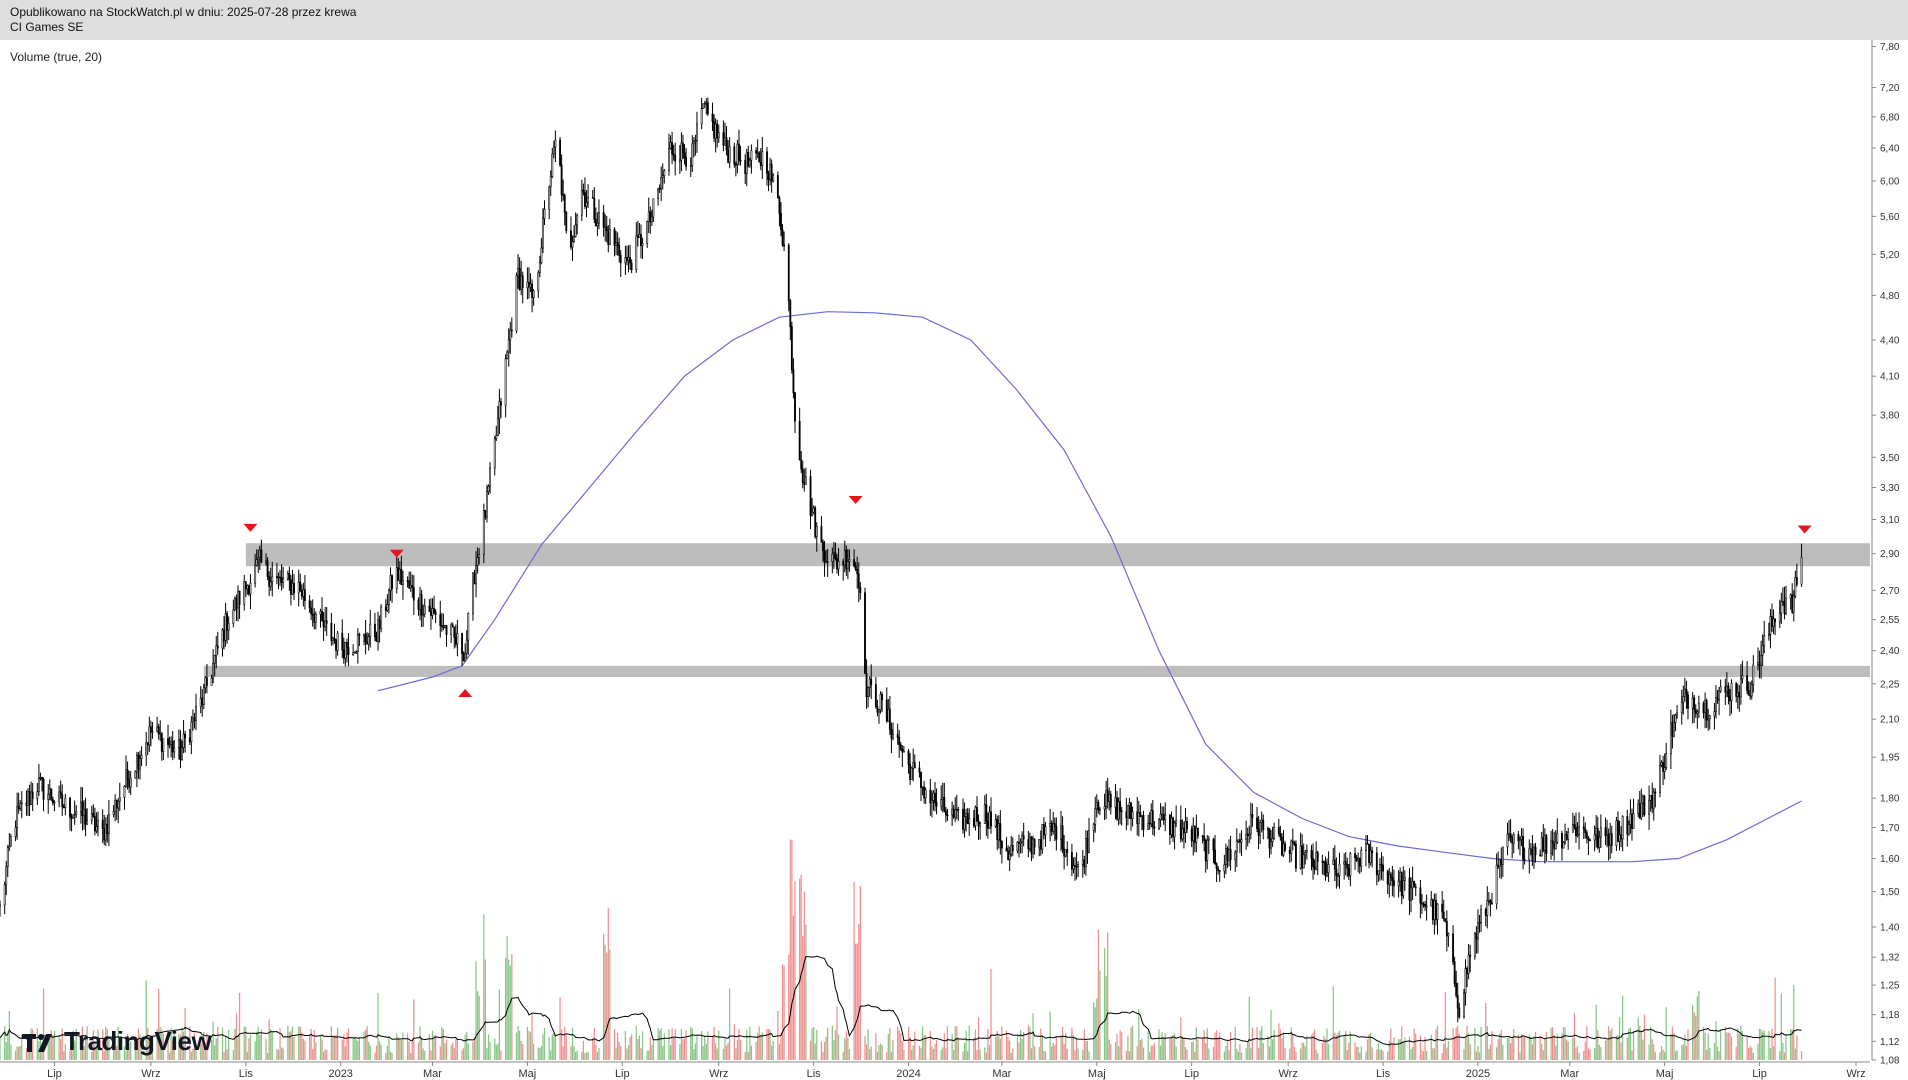  What do you see at coordinates (1097, 1074) in the screenshot?
I see `time-tick-label: Maj` at bounding box center [1097, 1074].